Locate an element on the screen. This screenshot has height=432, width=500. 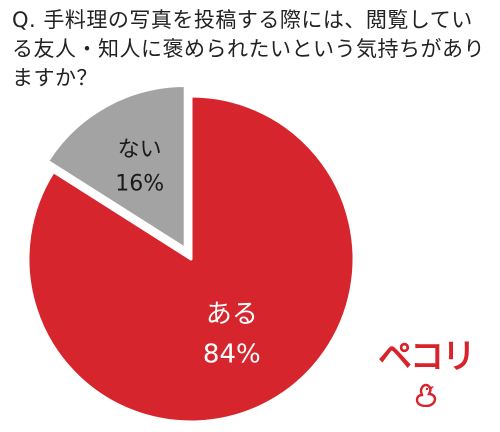
bird-icon is located at coordinates (426, 395).